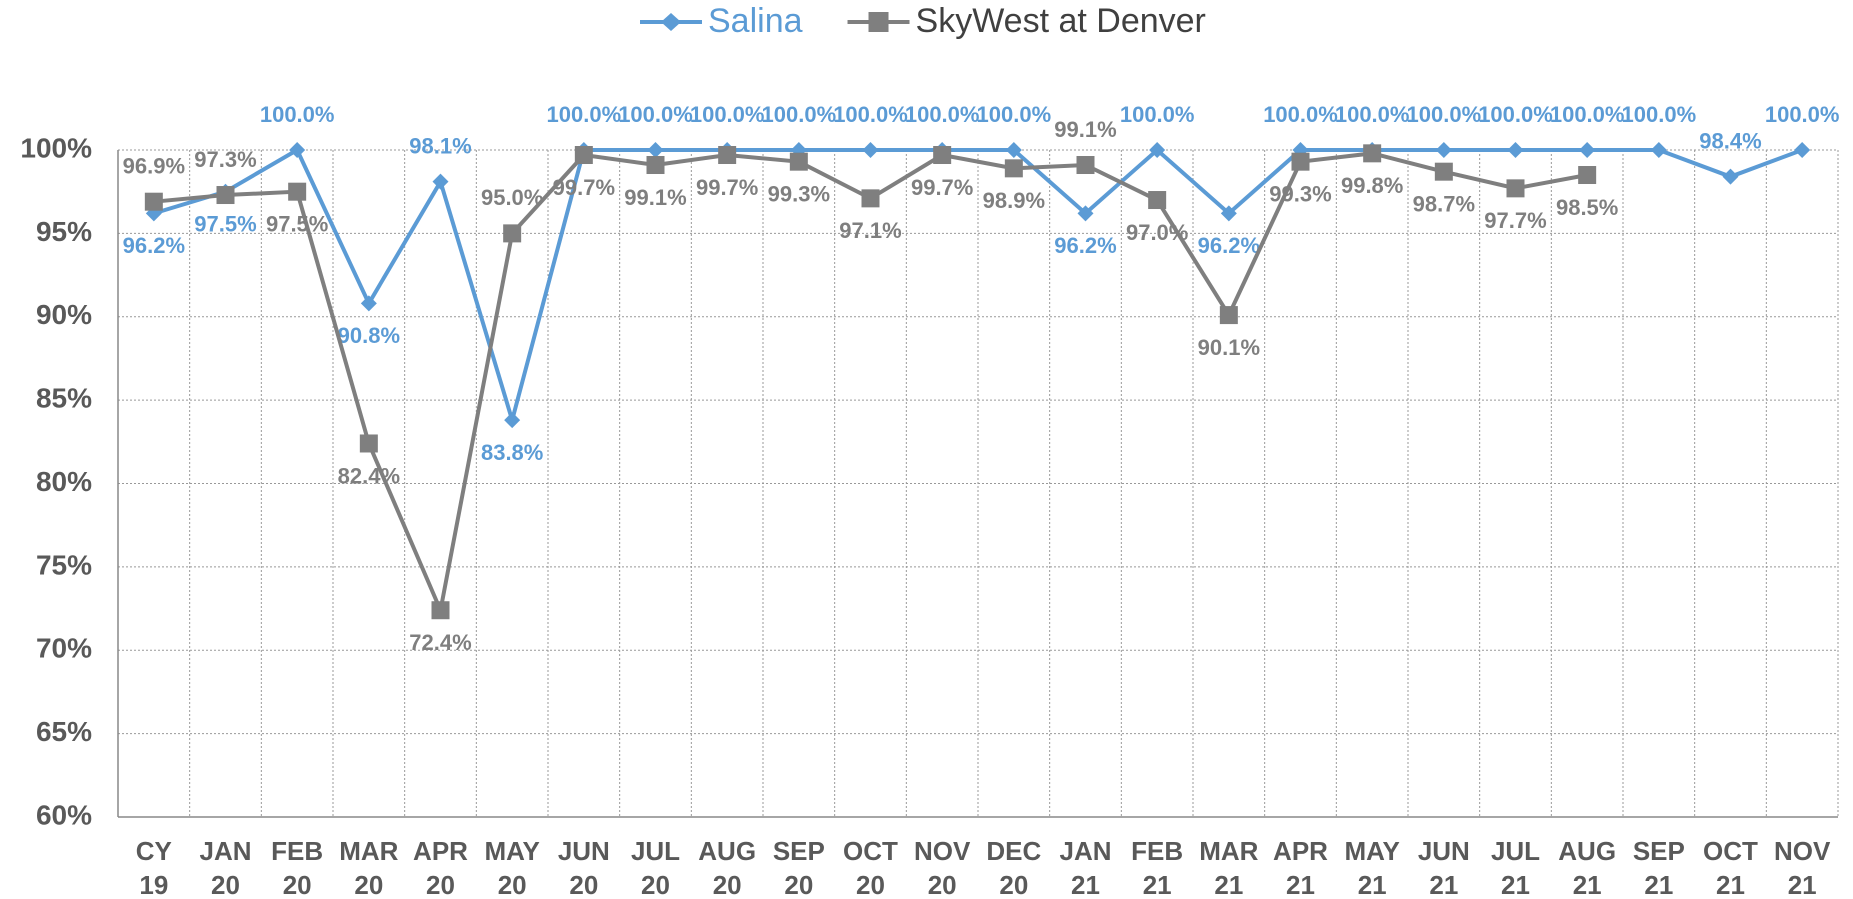 The height and width of the screenshot is (899, 1853). I want to click on data-label: 98.5%, so click(1587, 207).